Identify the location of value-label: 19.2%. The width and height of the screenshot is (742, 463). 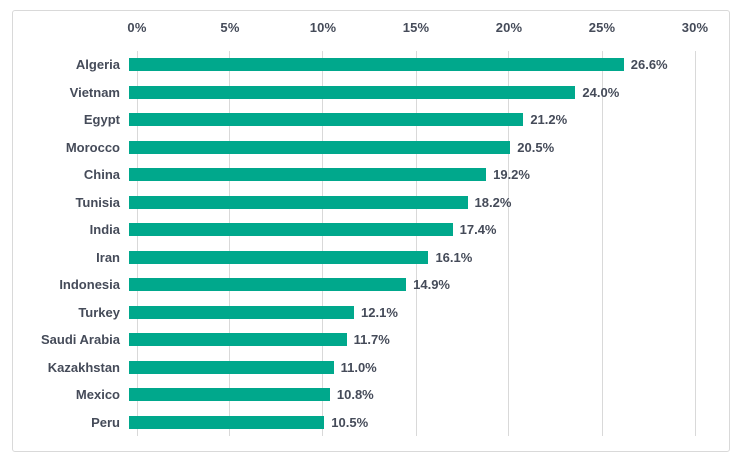
(511, 175).